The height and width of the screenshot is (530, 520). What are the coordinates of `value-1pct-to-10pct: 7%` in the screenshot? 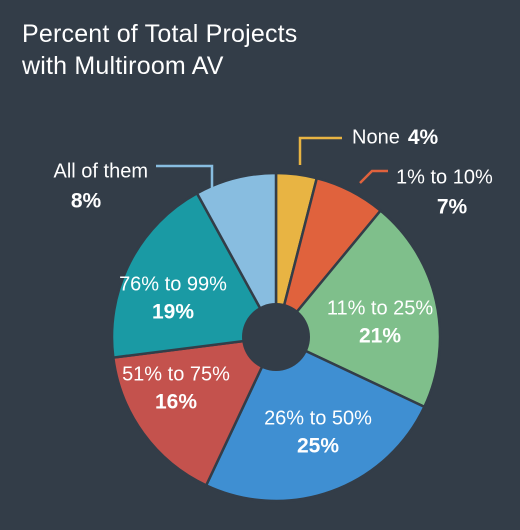 It's located at (452, 207).